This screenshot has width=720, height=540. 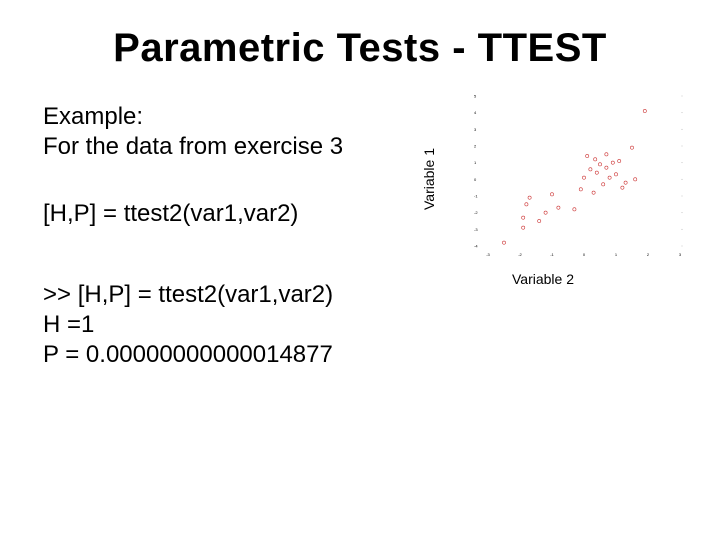 I want to click on example-line: For the data from exercise 3, so click(x=193, y=146).